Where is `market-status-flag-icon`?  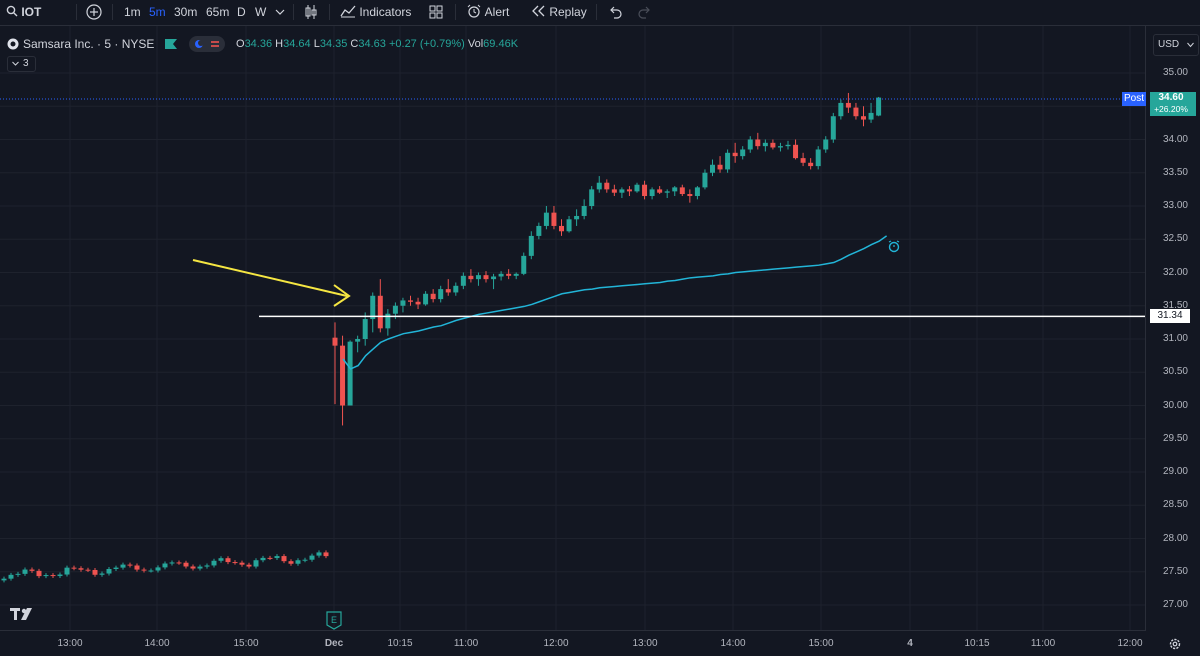 market-status-flag-icon is located at coordinates (171, 44).